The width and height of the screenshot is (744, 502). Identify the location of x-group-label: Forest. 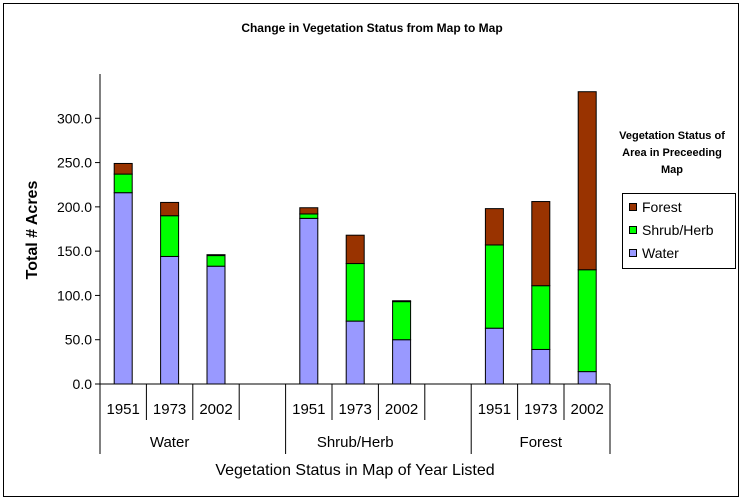
(541, 442).